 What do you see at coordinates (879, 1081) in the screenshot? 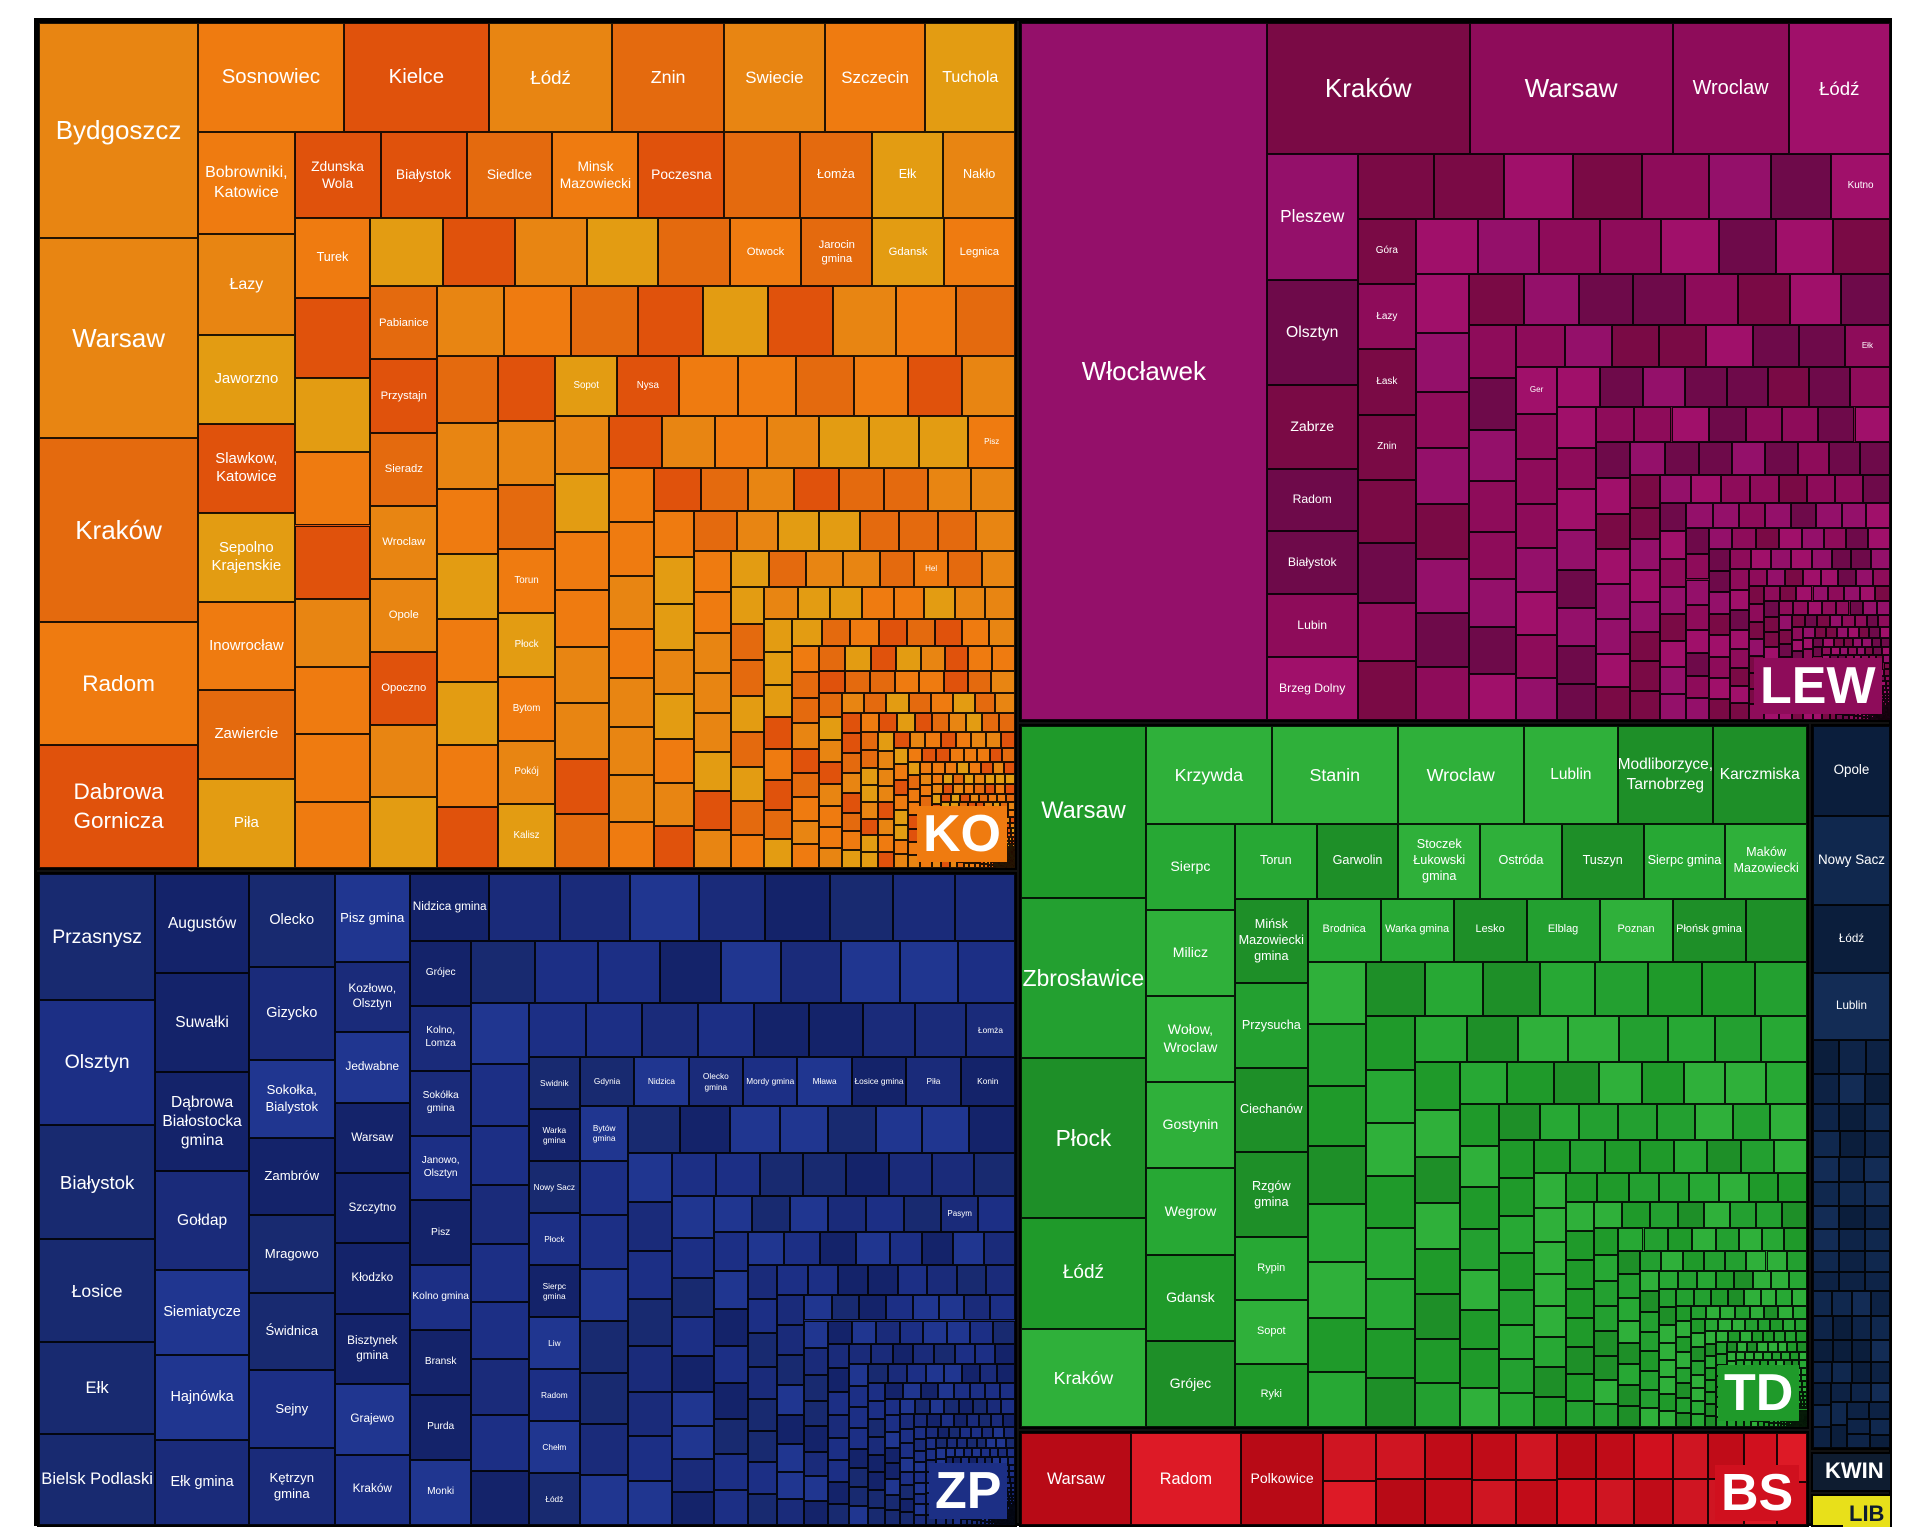
I see `tile-zp-55: Łosice gmina` at bounding box center [879, 1081].